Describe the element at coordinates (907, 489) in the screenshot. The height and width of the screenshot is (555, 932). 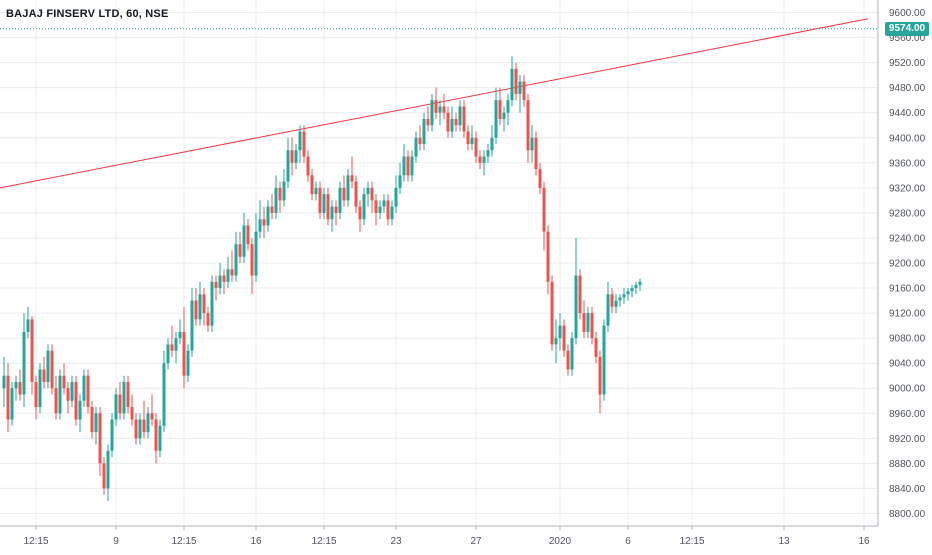
I see `y-tick-label: 8840.00` at that location.